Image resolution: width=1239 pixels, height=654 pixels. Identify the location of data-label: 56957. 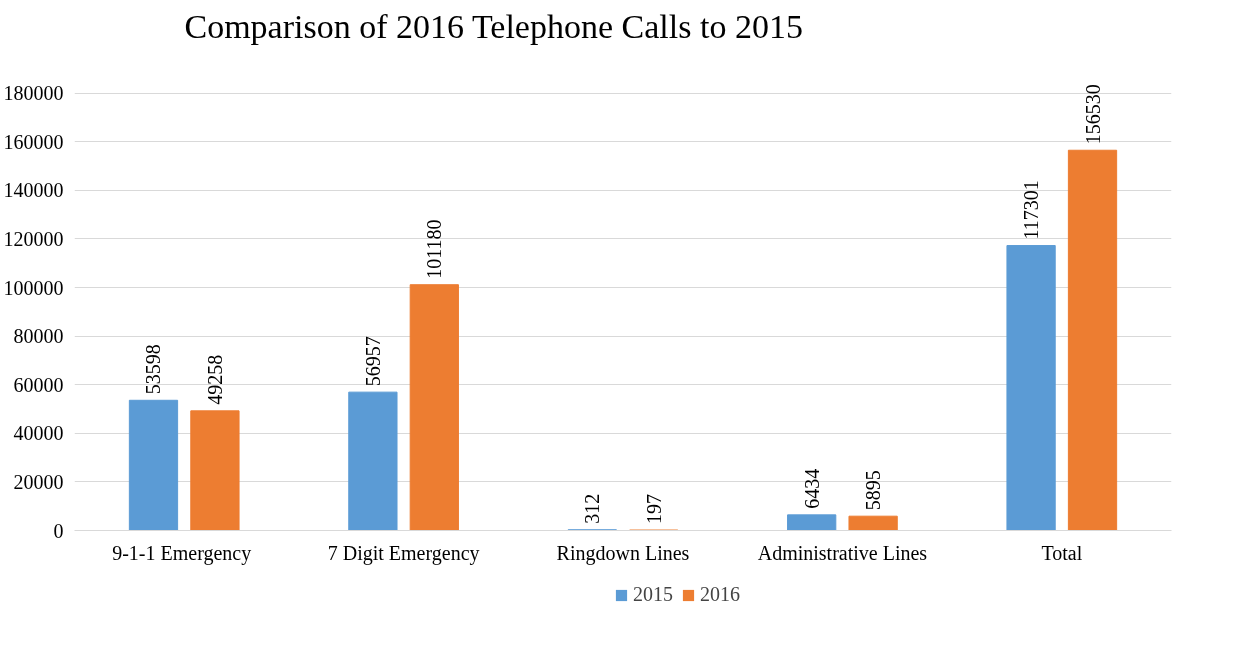
(372, 361).